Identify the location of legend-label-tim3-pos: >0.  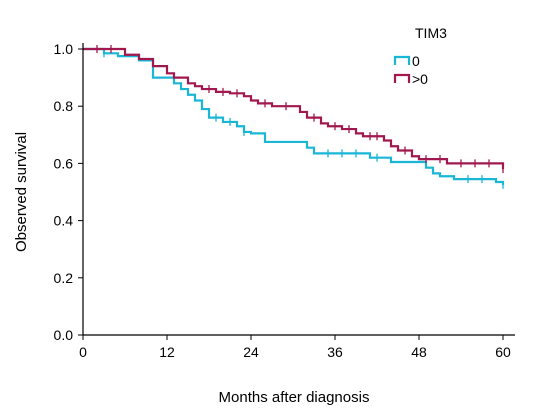
(420, 79).